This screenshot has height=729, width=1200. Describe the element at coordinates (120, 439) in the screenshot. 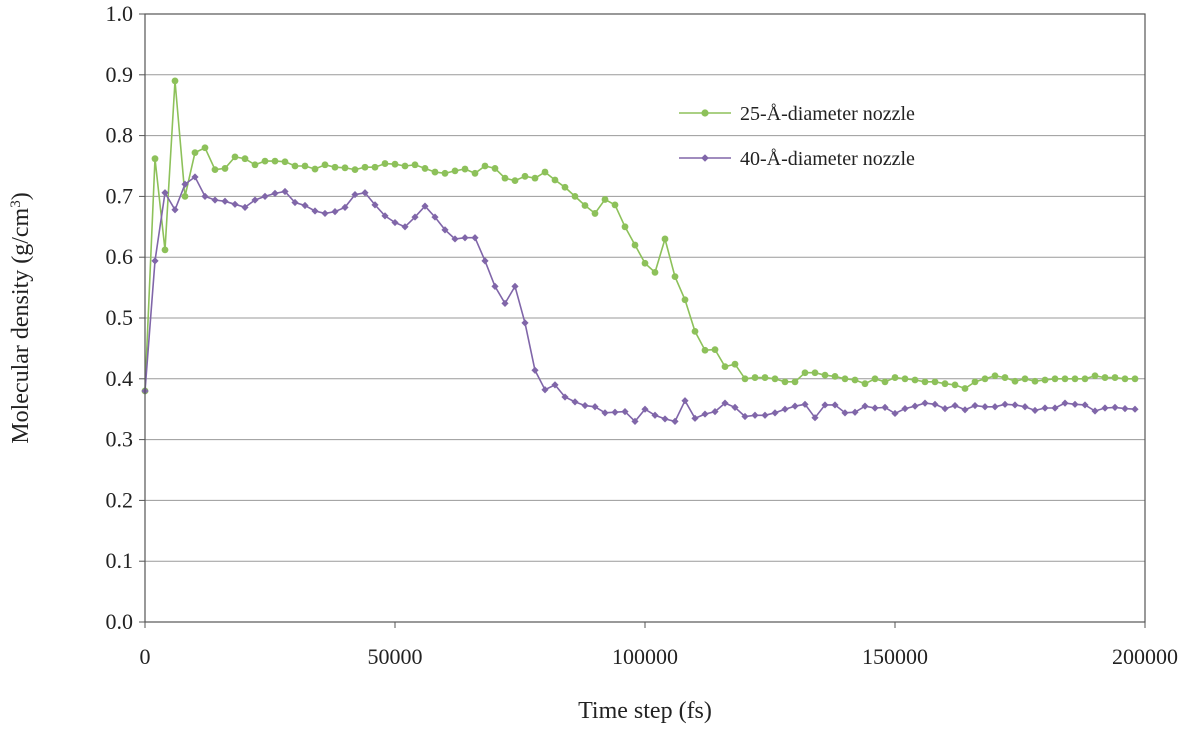

I see `y-tick-label-3: 0.3` at that location.